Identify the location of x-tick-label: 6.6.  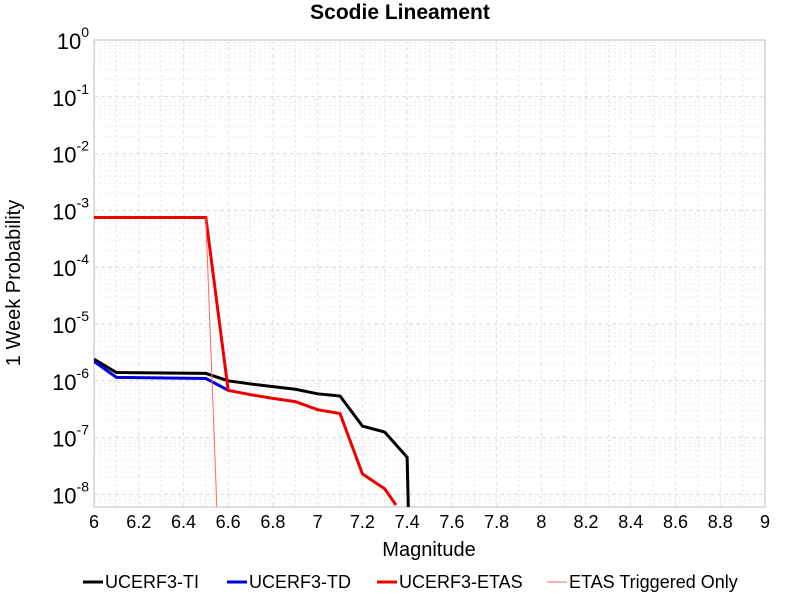
(228, 522).